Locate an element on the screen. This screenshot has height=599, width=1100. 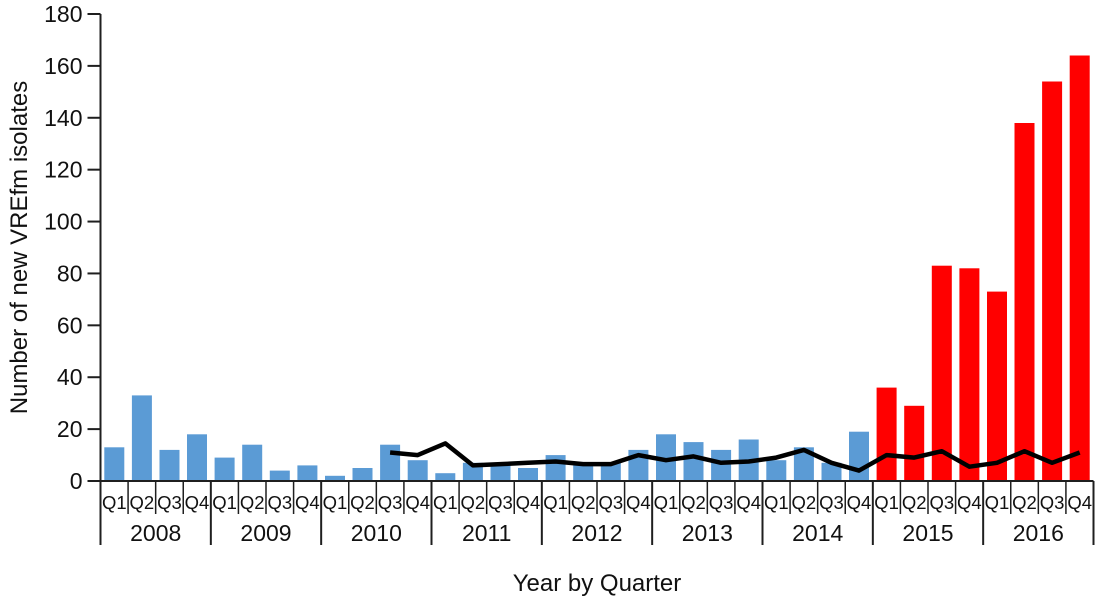
bar-2011-Q1 is located at coordinates (445, 477).